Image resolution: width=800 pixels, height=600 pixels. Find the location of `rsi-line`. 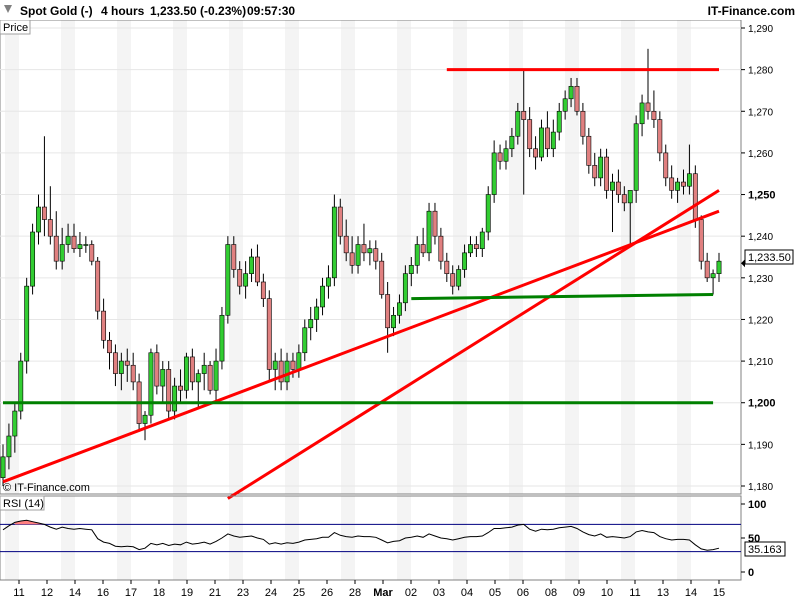

rsi-line is located at coordinates (361, 535).